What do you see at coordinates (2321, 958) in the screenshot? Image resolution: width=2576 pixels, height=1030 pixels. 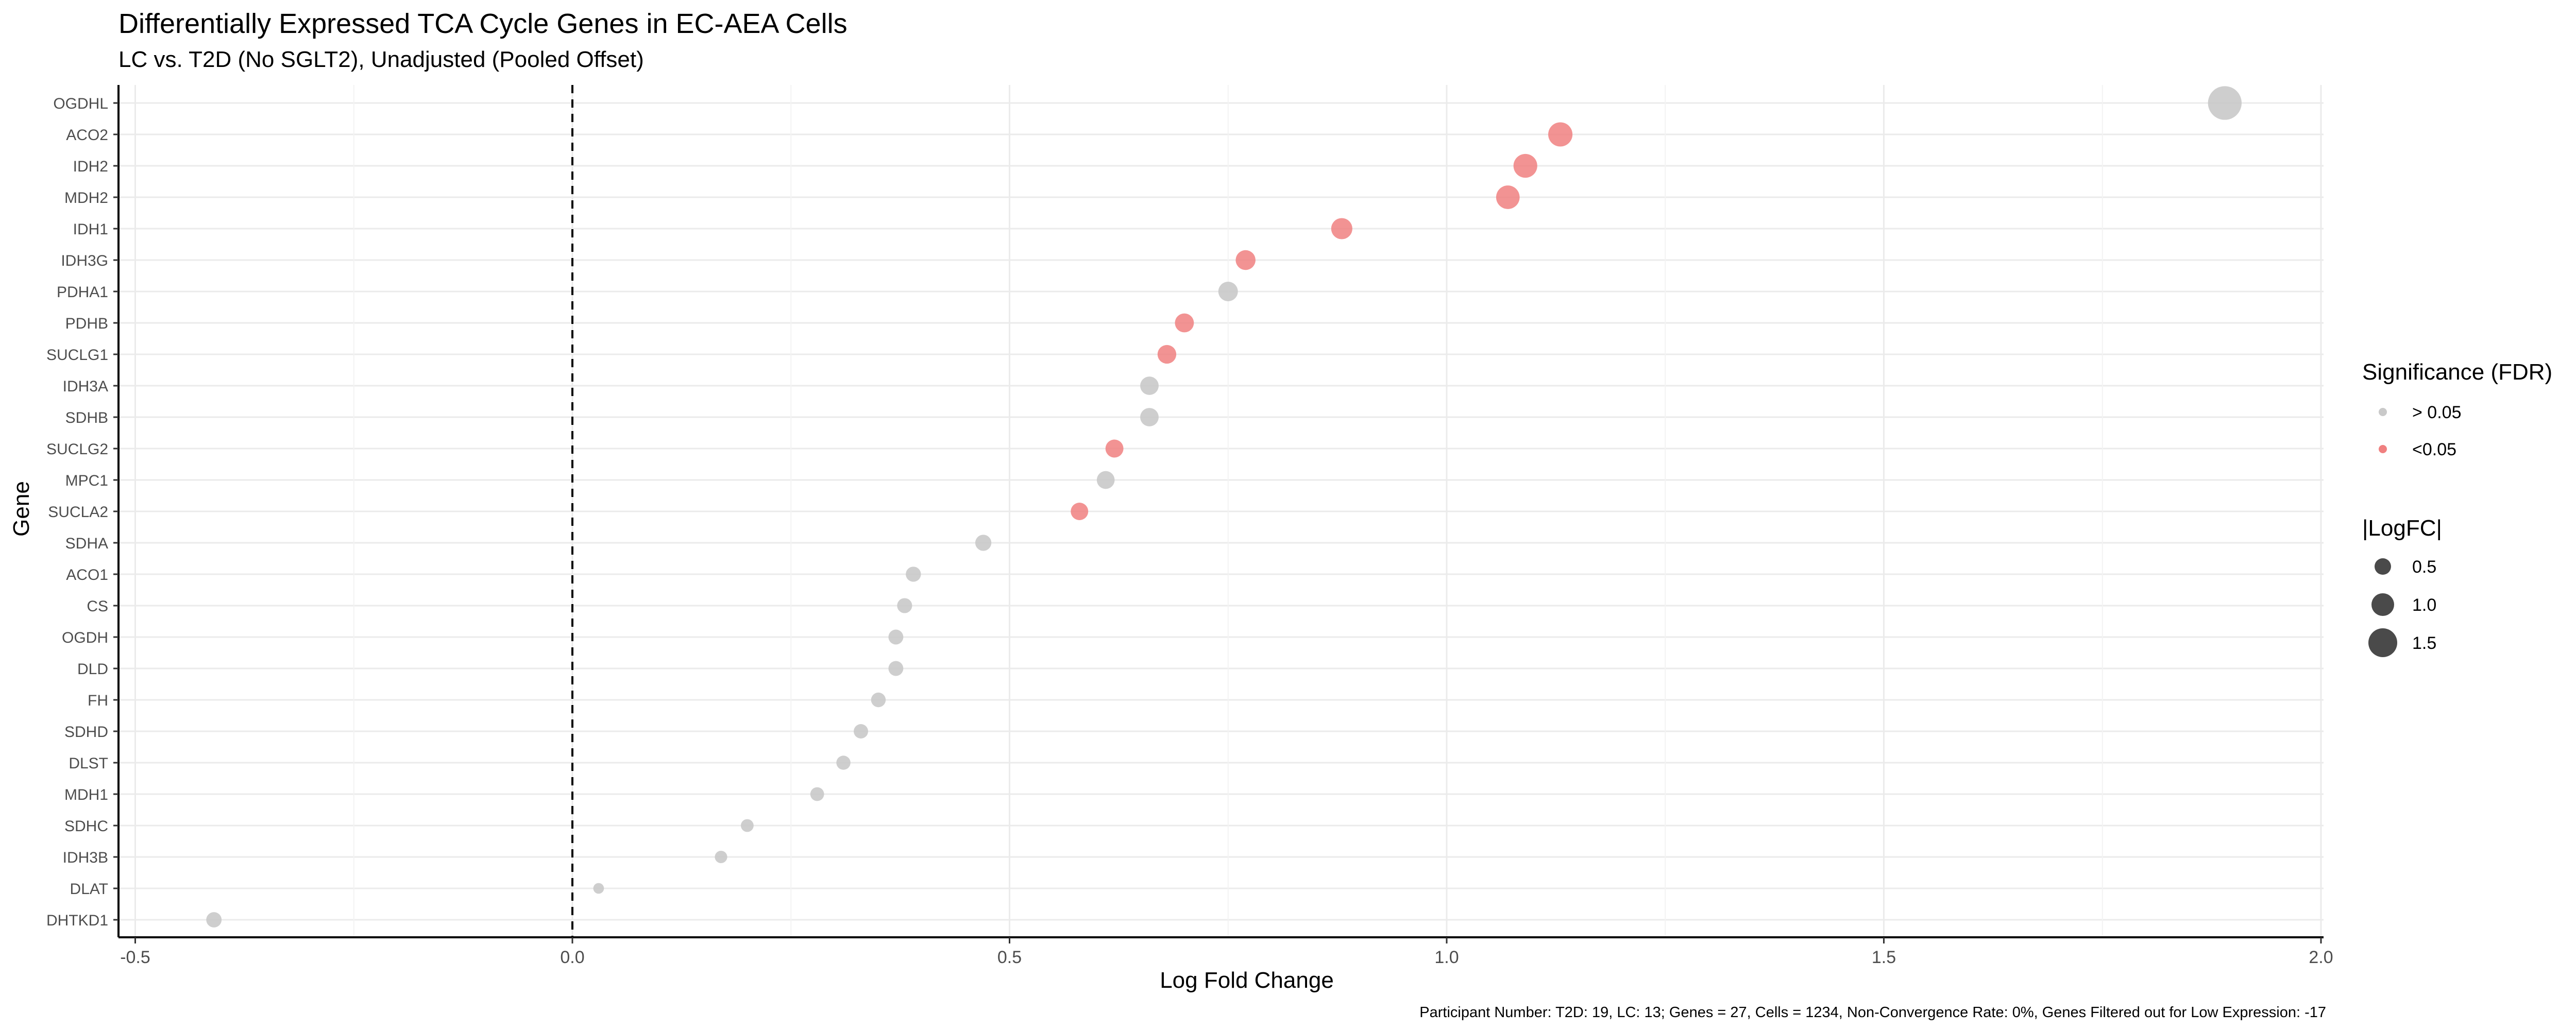 I see `x-tick-label: 2.0` at bounding box center [2321, 958].